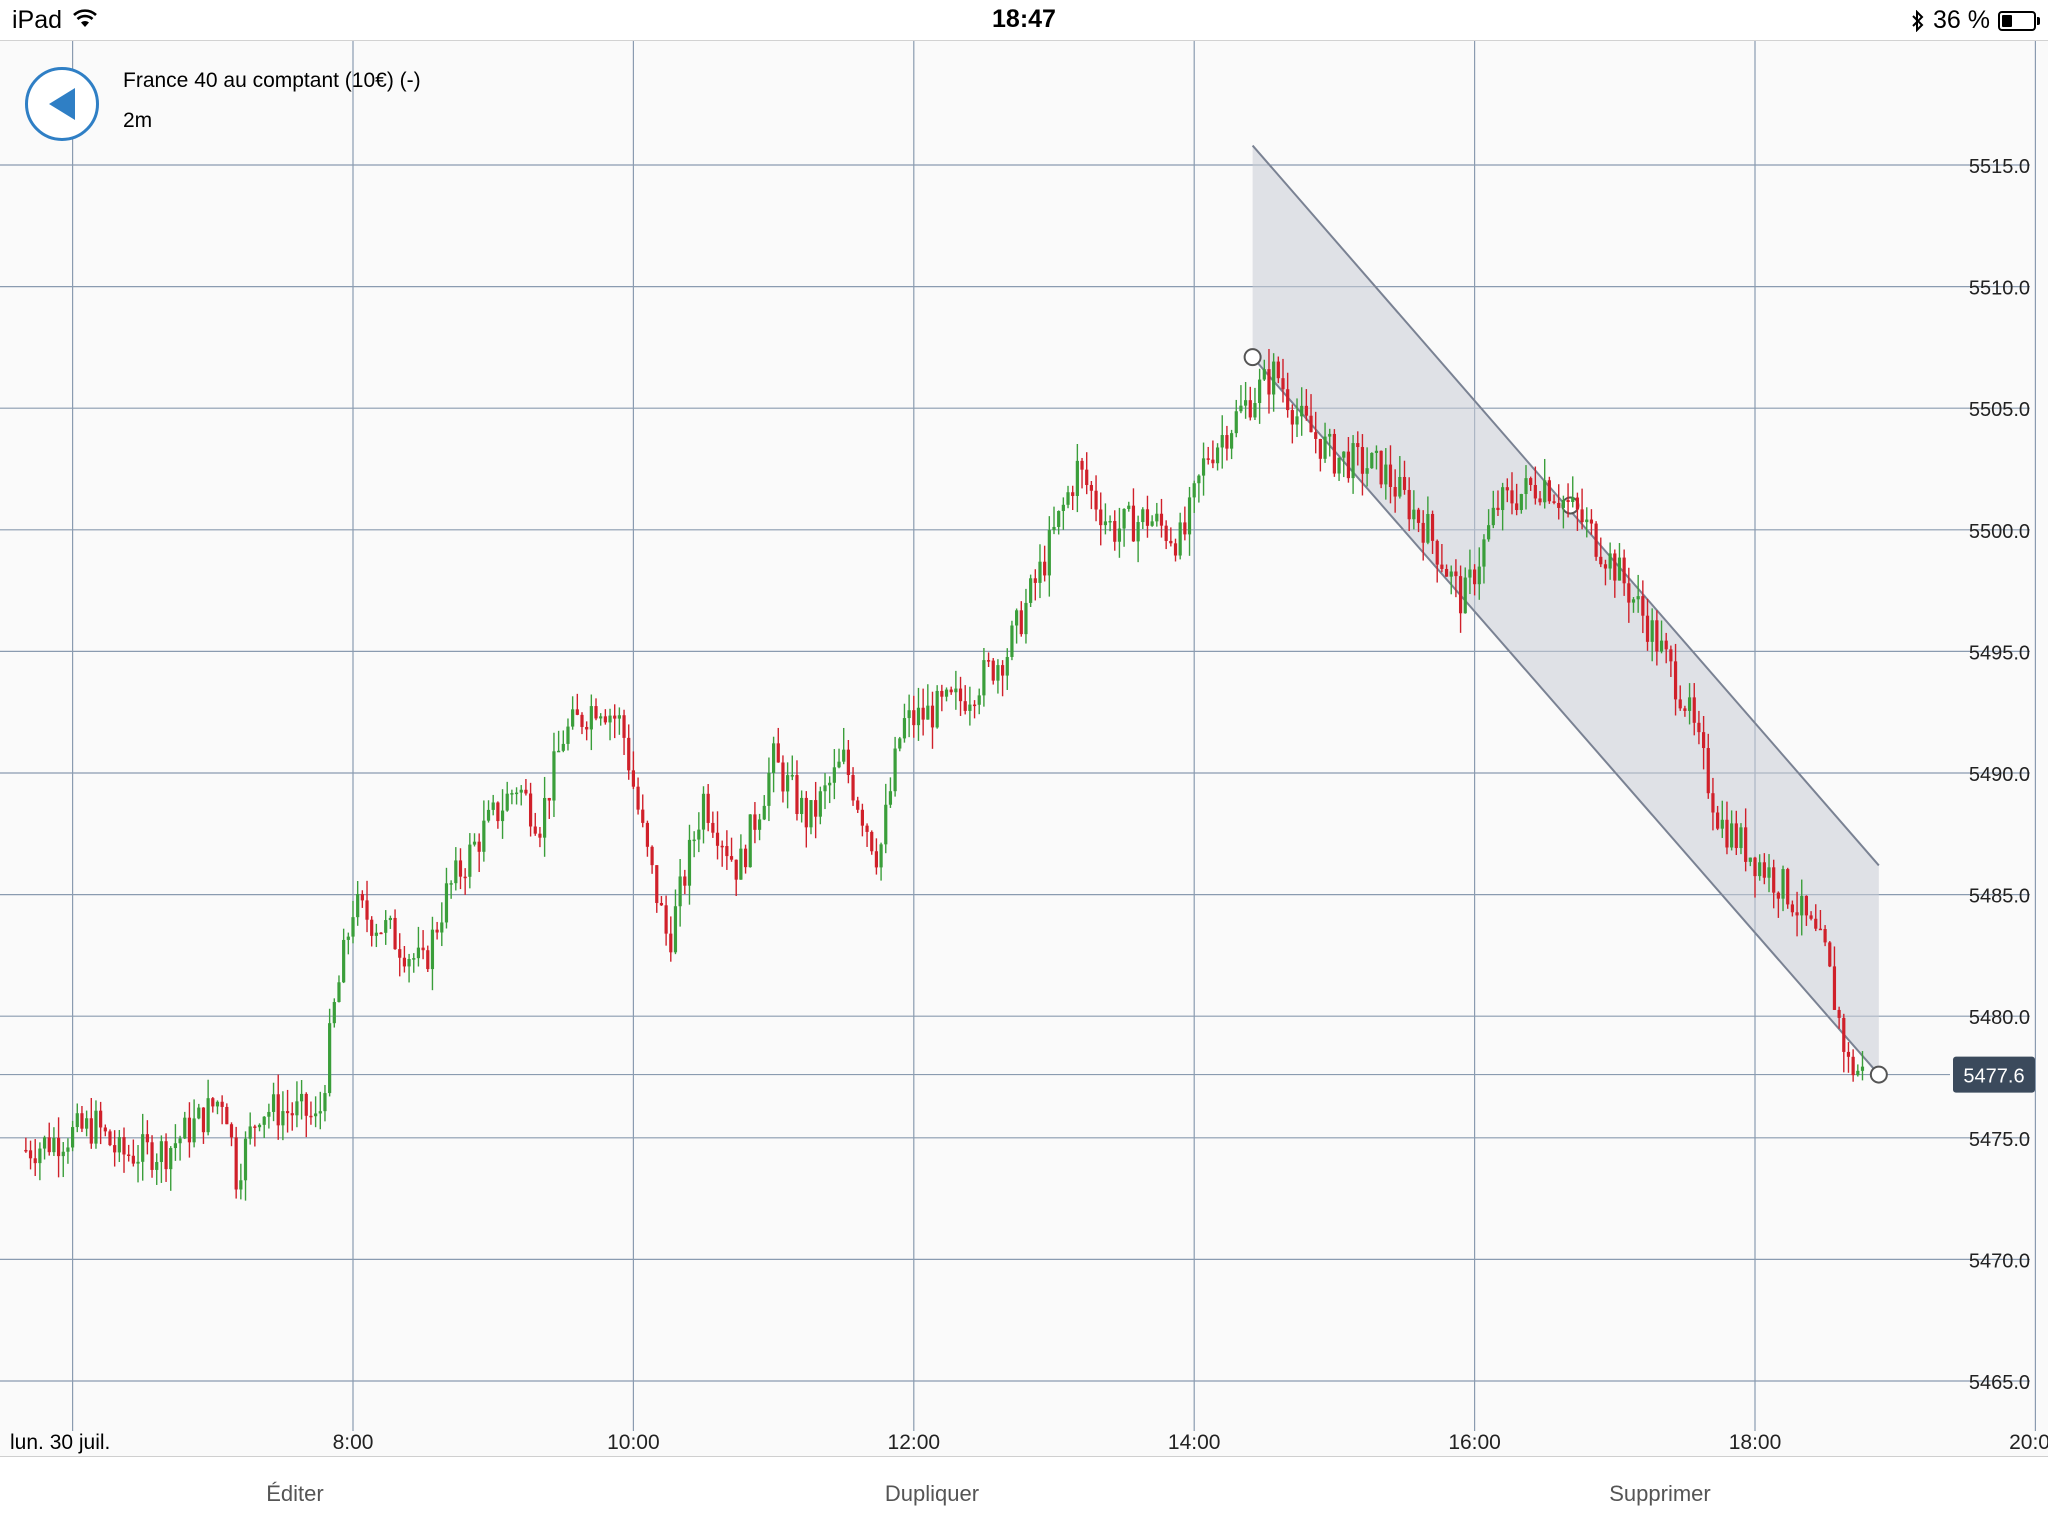 The image size is (2048, 1537). I want to click on status-right: 36 %, so click(1975, 20).